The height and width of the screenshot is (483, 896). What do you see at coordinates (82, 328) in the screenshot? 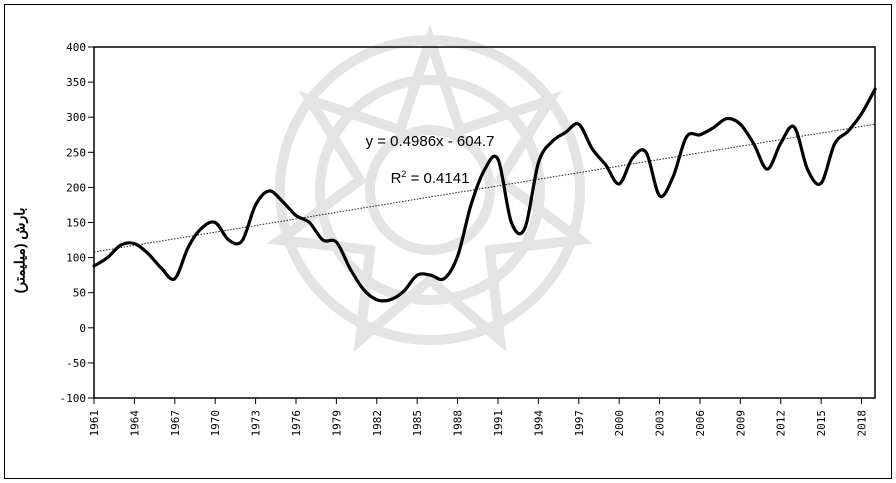
I see `y-tick-label: 0` at bounding box center [82, 328].